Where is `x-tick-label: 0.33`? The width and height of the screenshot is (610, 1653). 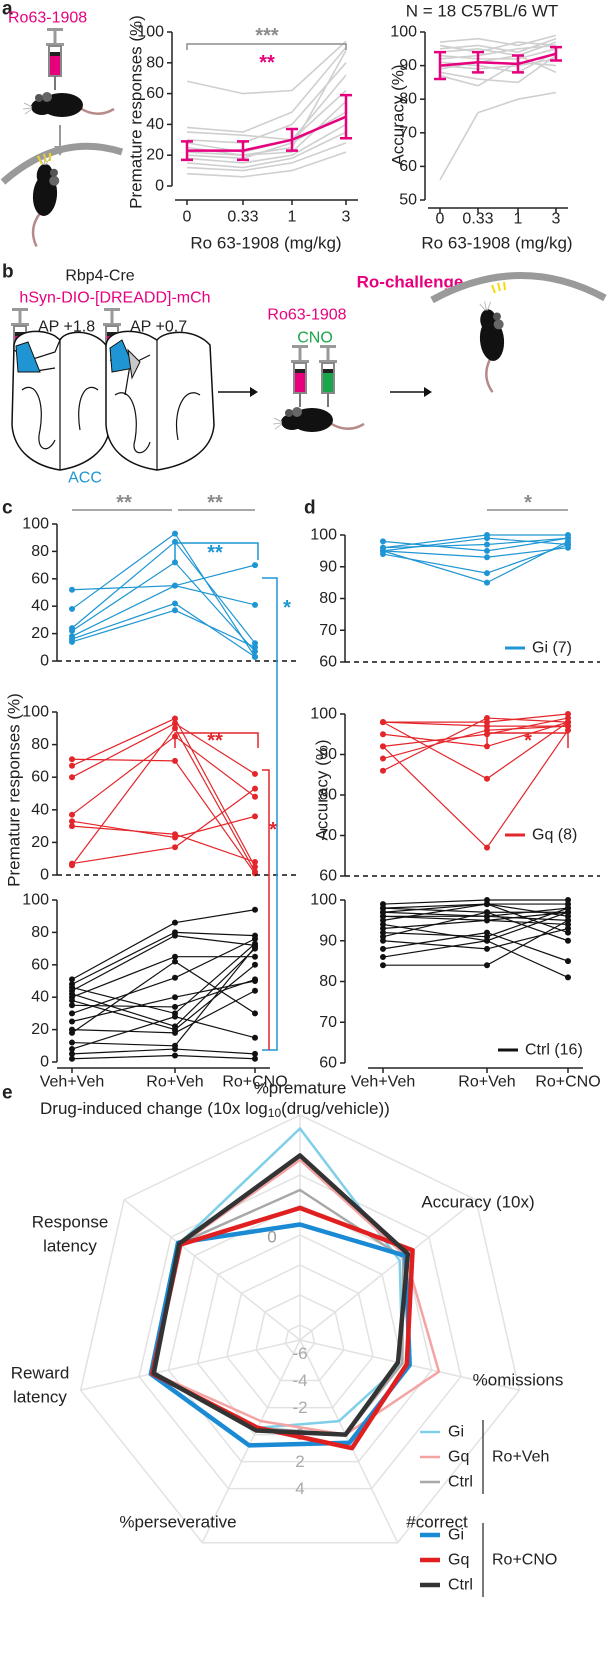
x-tick-label: 0.33 is located at coordinates (242, 217).